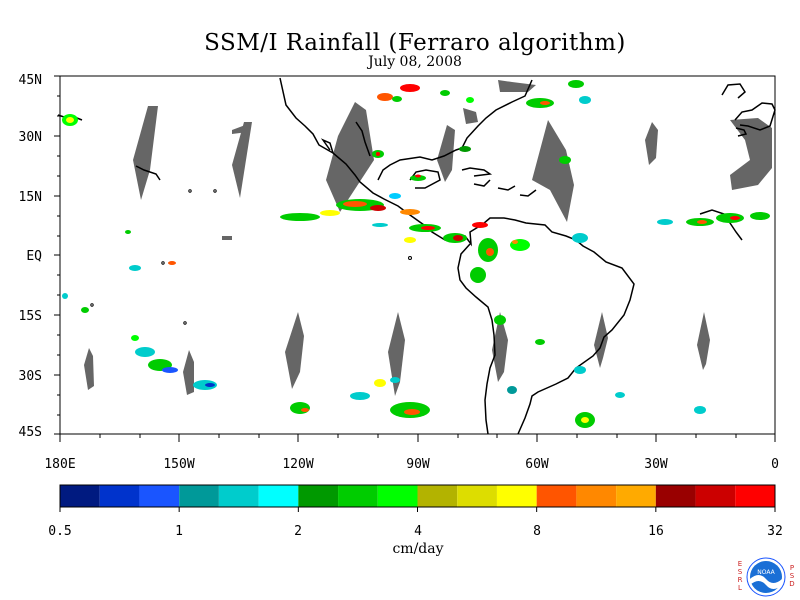  Describe the element at coordinates (179, 531) in the screenshot. I see `colorbar-tick-label: 1` at that location.